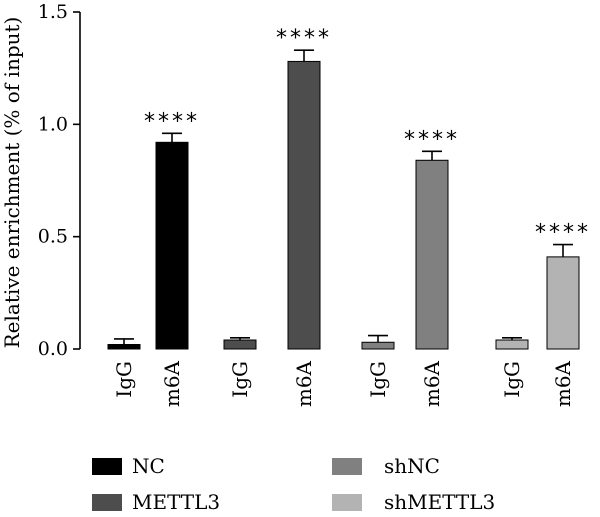 The width and height of the screenshot is (600, 517). I want to click on y-tick-label: 1.5, so click(53, 12).